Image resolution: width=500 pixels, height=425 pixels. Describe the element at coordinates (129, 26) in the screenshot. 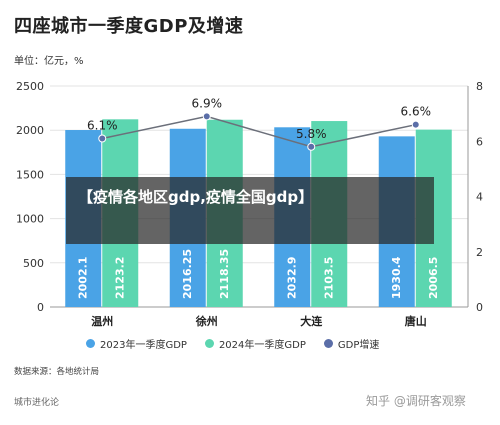

I see `chart-title: 四座城市一季度GDP及增速` at that location.